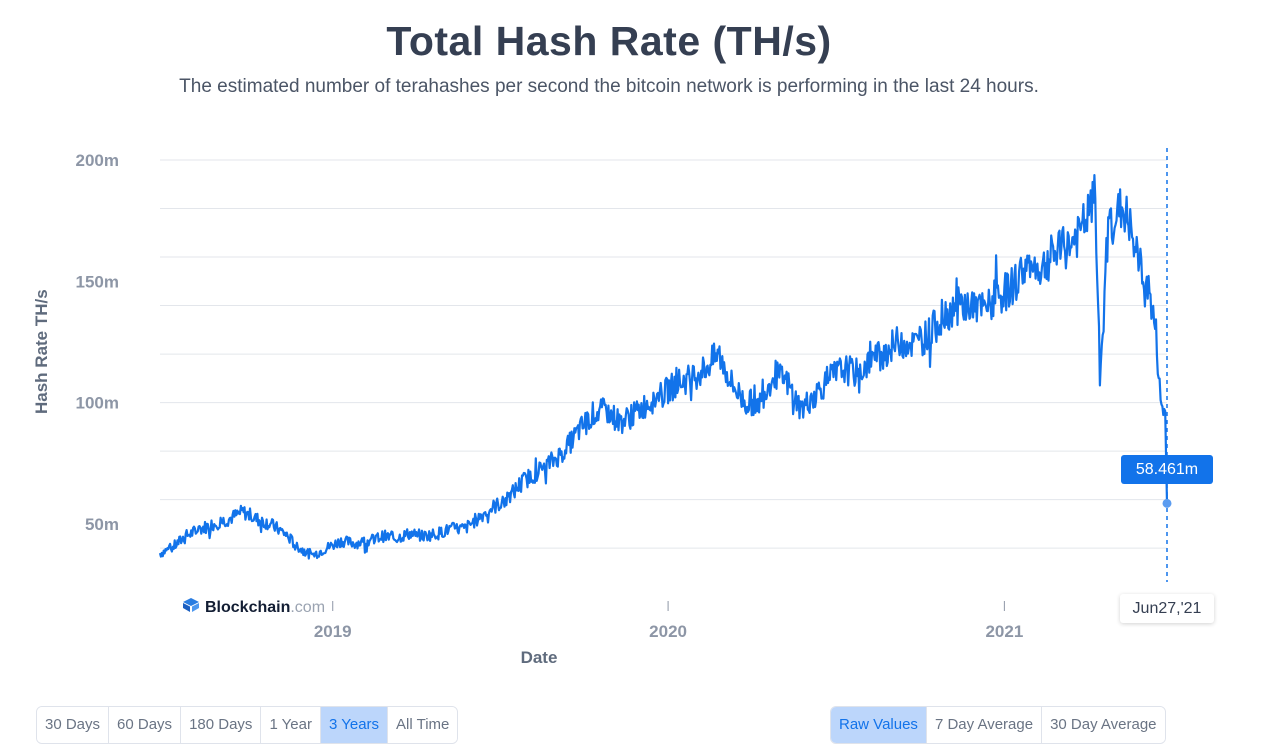 Image resolution: width=1274 pixels, height=750 pixels. What do you see at coordinates (423, 725) in the screenshot?
I see `range-all-time-button: All Time` at bounding box center [423, 725].